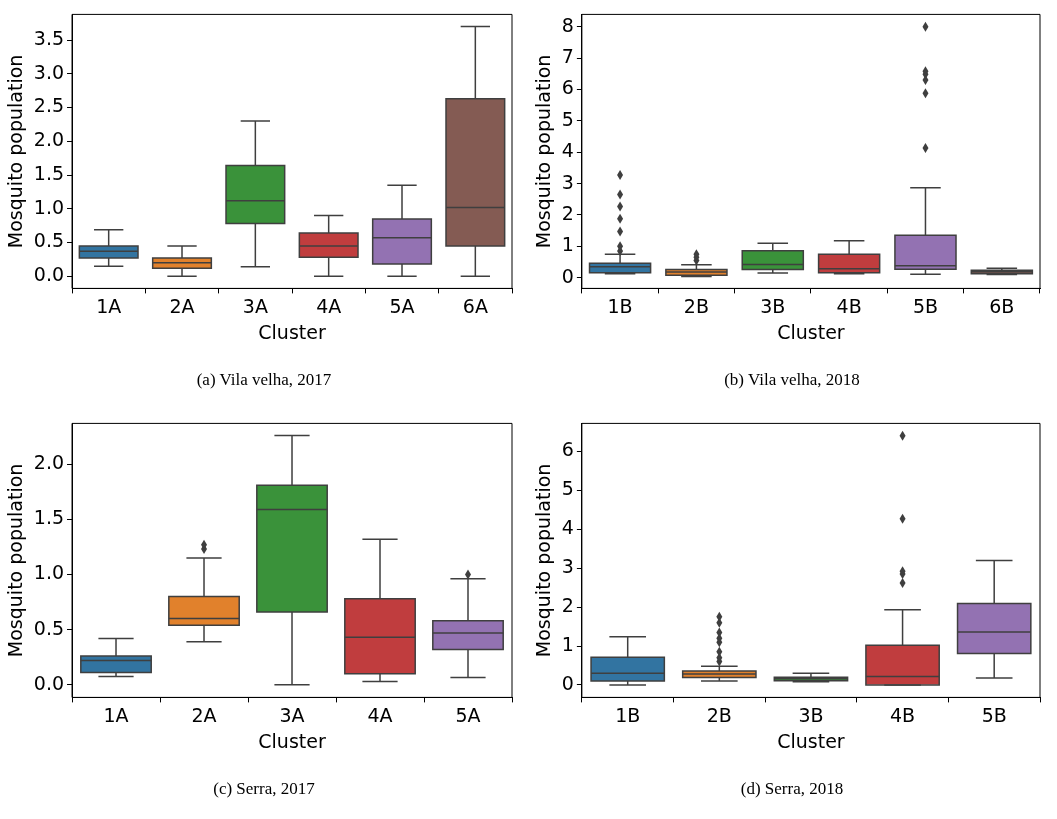  I want to click on x-tick-label: 6B, so click(1002, 305).